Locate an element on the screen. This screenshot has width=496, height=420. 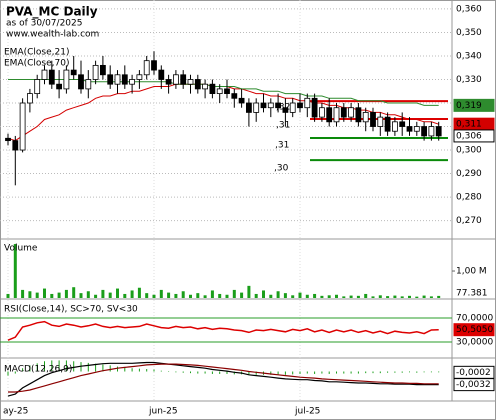
y-tick-label: 0,350 is located at coordinates (469, 33).